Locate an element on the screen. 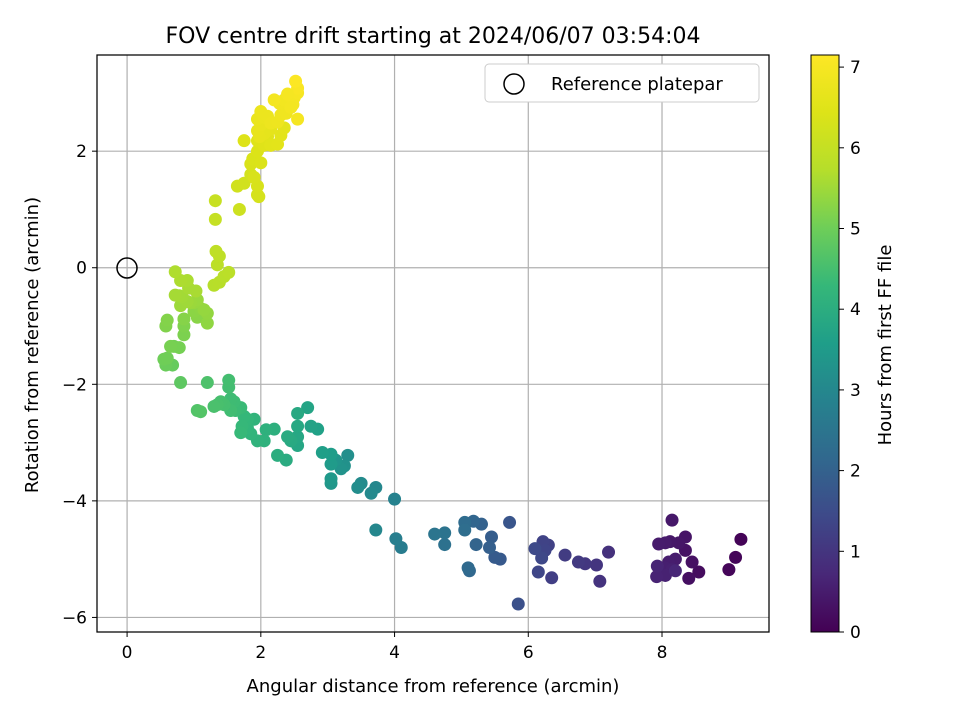 This screenshot has height=720, width=960. colorbar-tick-label: 6 is located at coordinates (855, 149).